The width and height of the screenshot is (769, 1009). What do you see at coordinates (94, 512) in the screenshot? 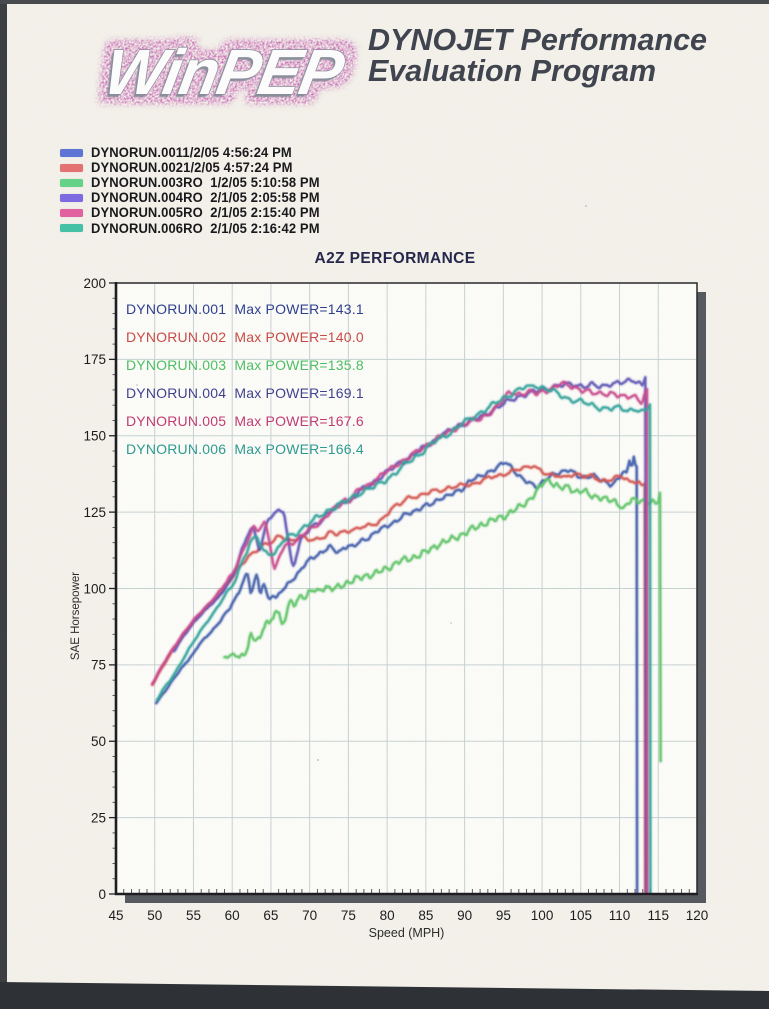
I see `y-tick-label-125: 125` at bounding box center [94, 512].